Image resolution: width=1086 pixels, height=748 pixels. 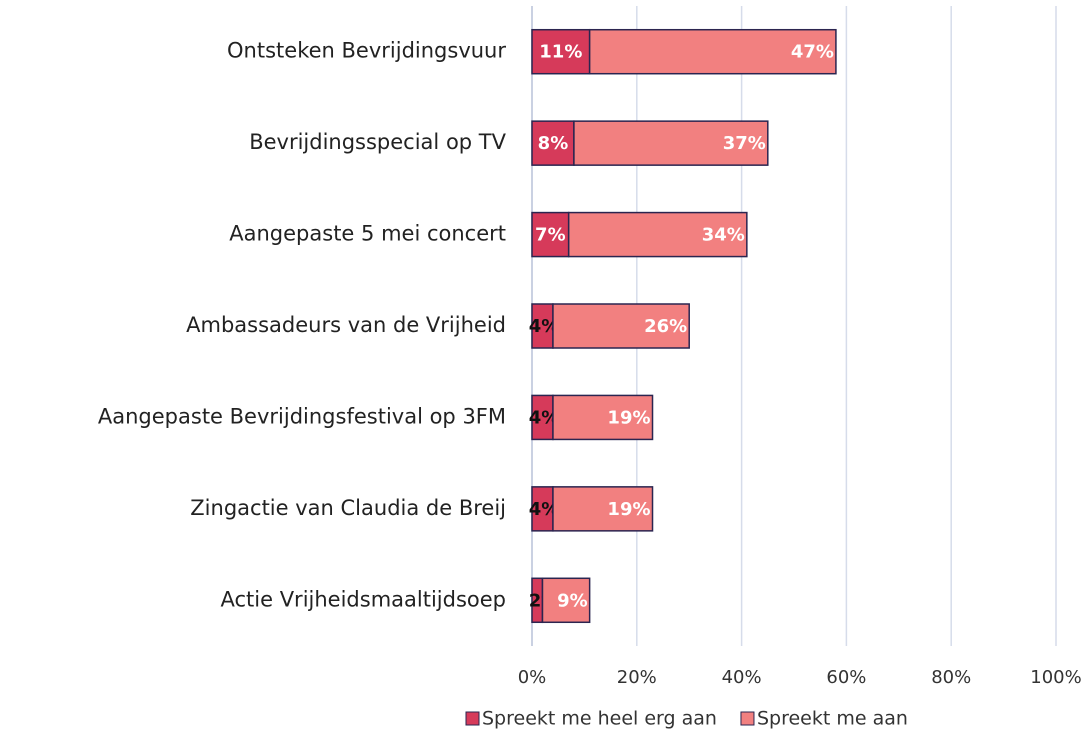 I want to click on category-label: Bevrijdingsspecial op TV, so click(x=377, y=142).